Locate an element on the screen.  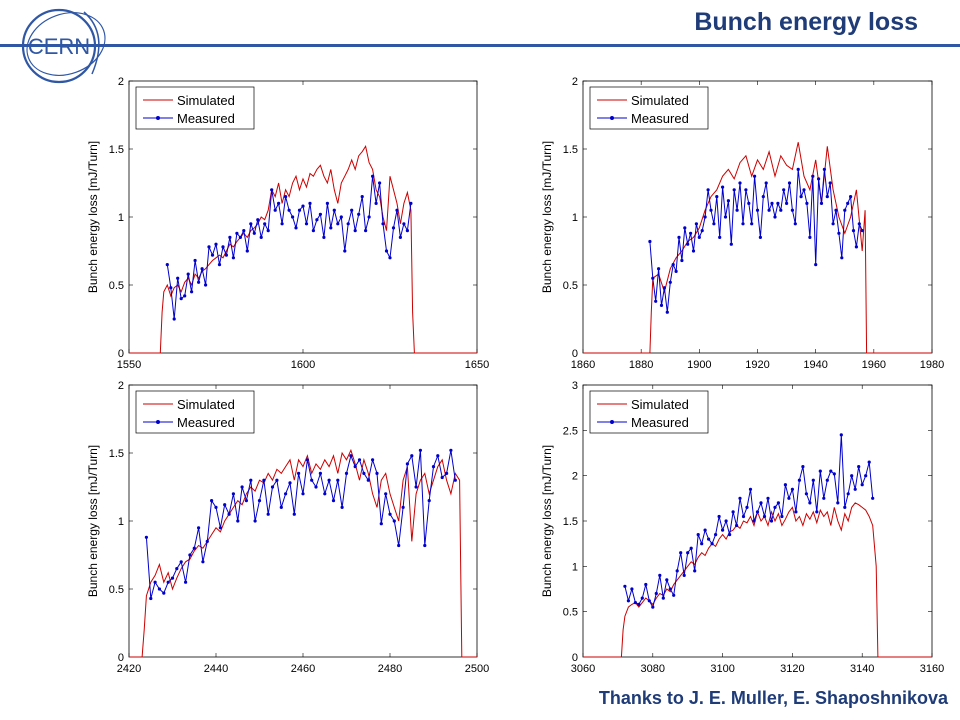
y-tick-label: 2 is located at coordinates (121, 386).